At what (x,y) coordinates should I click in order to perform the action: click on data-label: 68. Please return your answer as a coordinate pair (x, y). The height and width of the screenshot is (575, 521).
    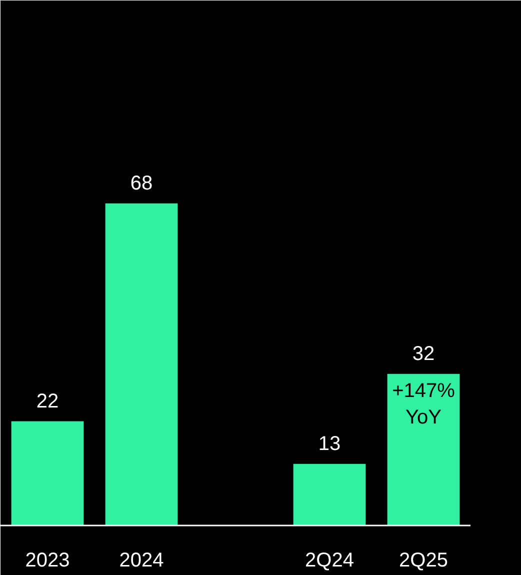
    Looking at the image, I should click on (141, 183).